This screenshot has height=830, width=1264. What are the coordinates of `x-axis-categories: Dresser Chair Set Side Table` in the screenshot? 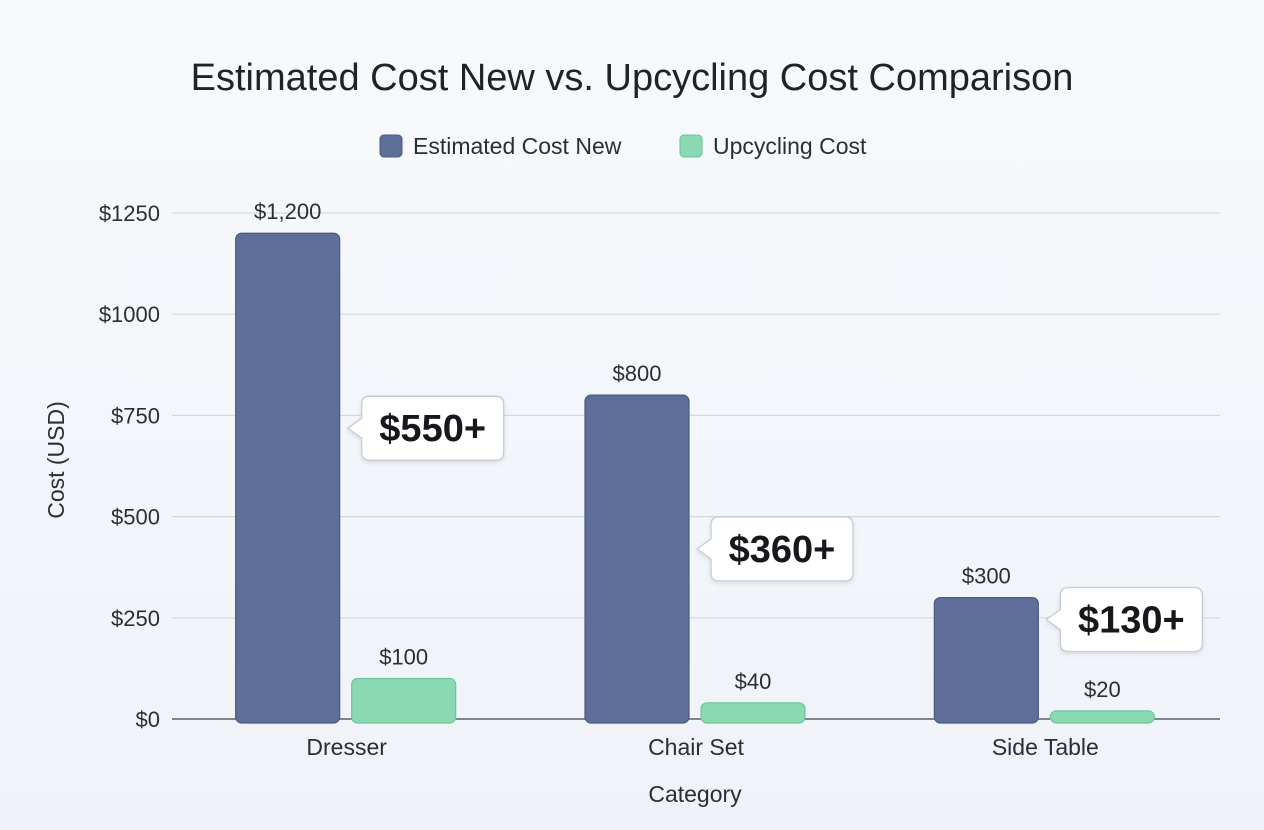 It's located at (702, 747).